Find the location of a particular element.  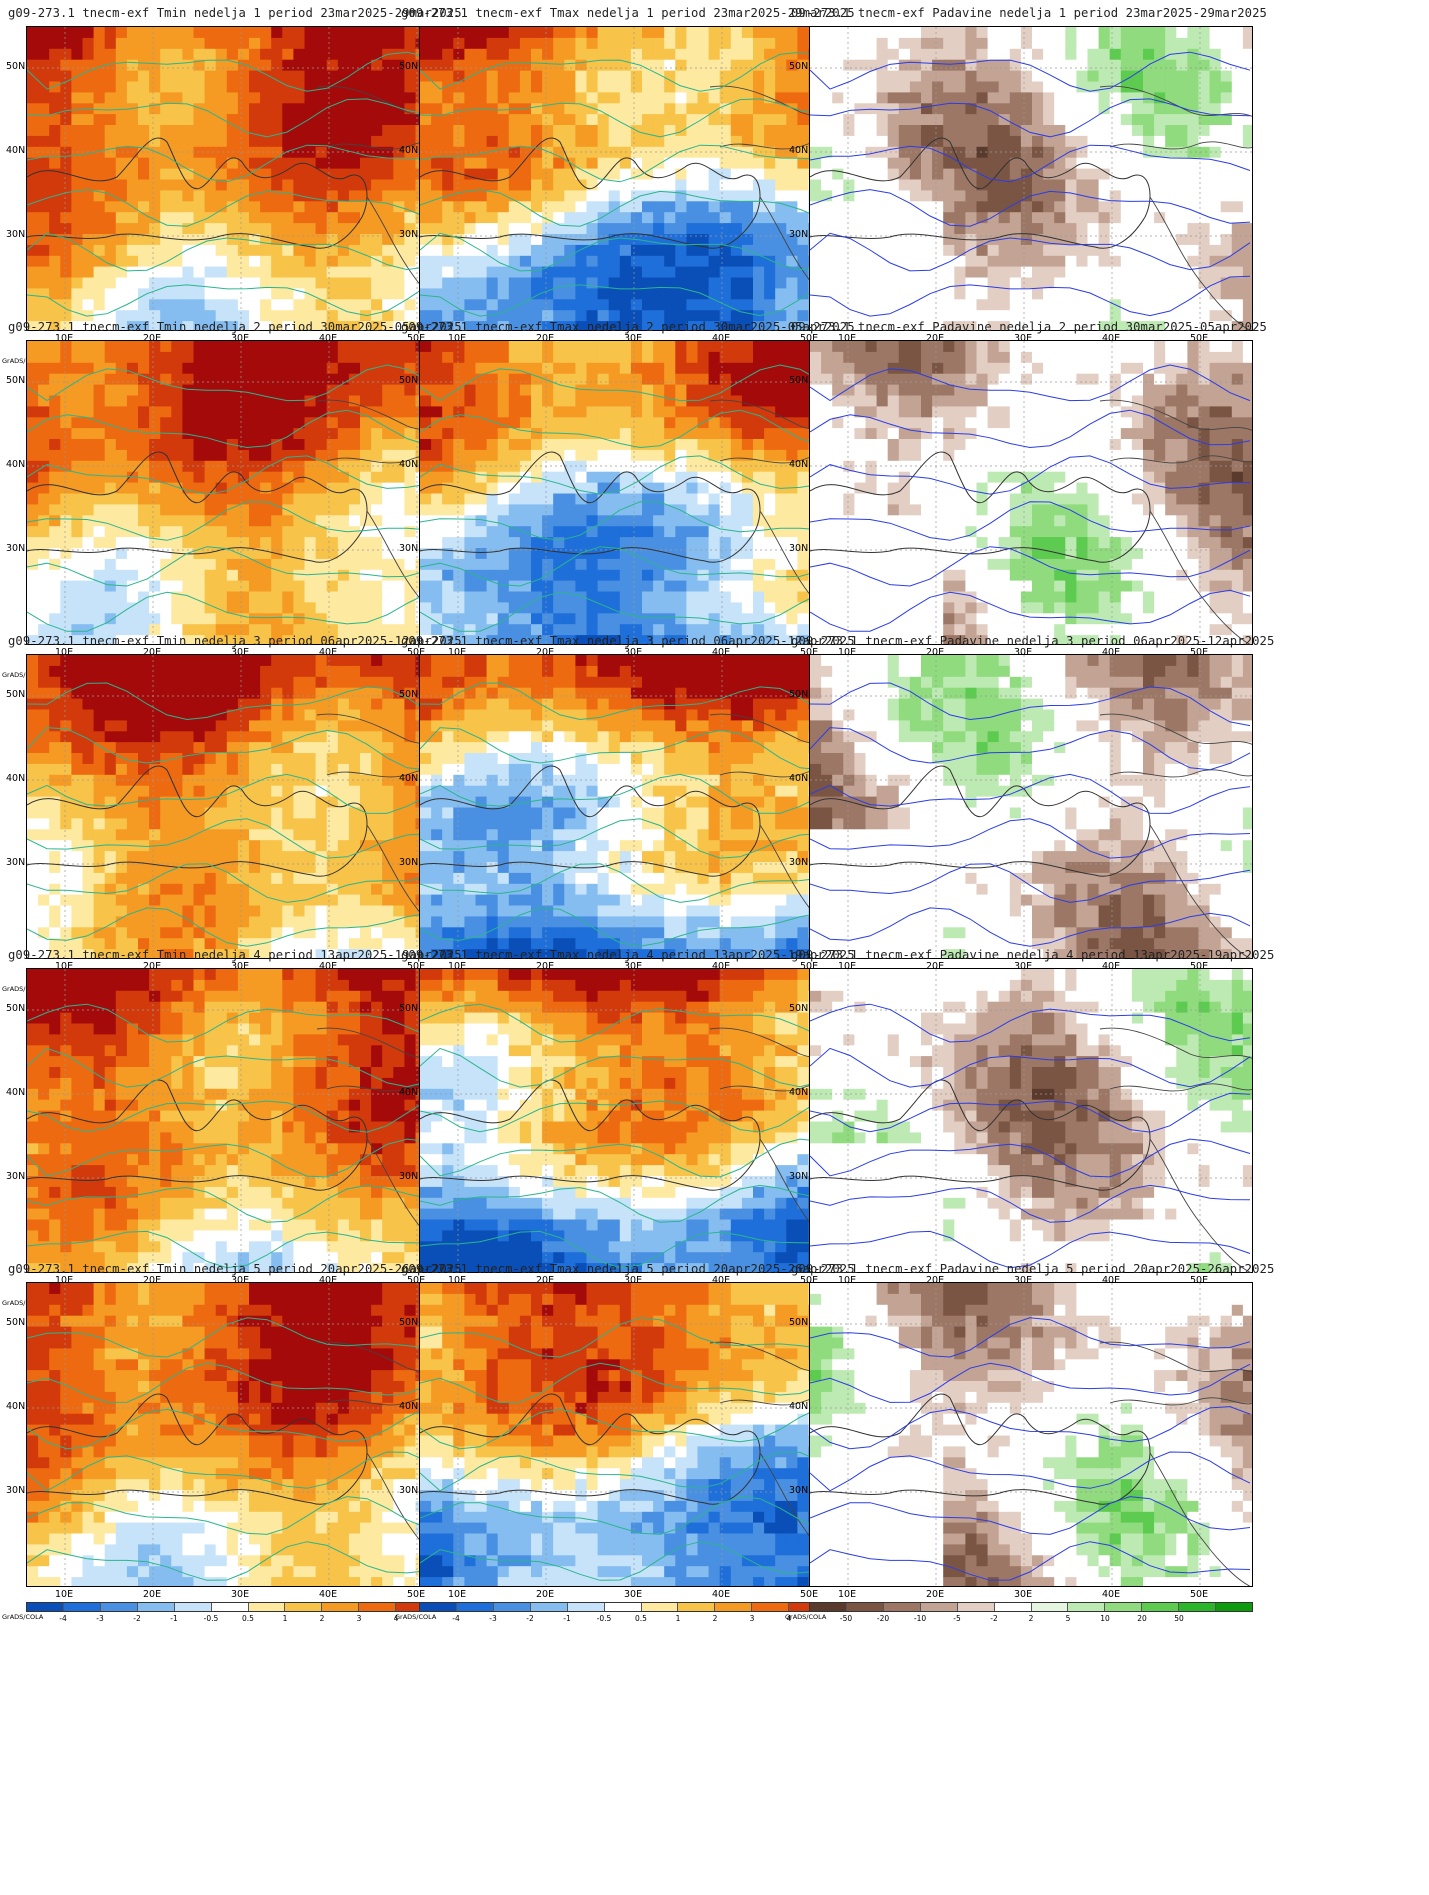

colorbar is located at coordinates (641, 1607).